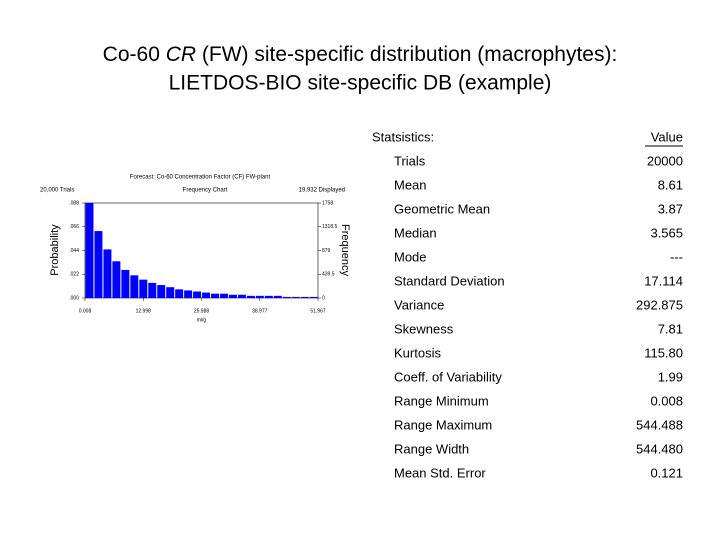  Describe the element at coordinates (322, 191) in the screenshot. I see `displayed-label: 19,932 Displayed` at that location.